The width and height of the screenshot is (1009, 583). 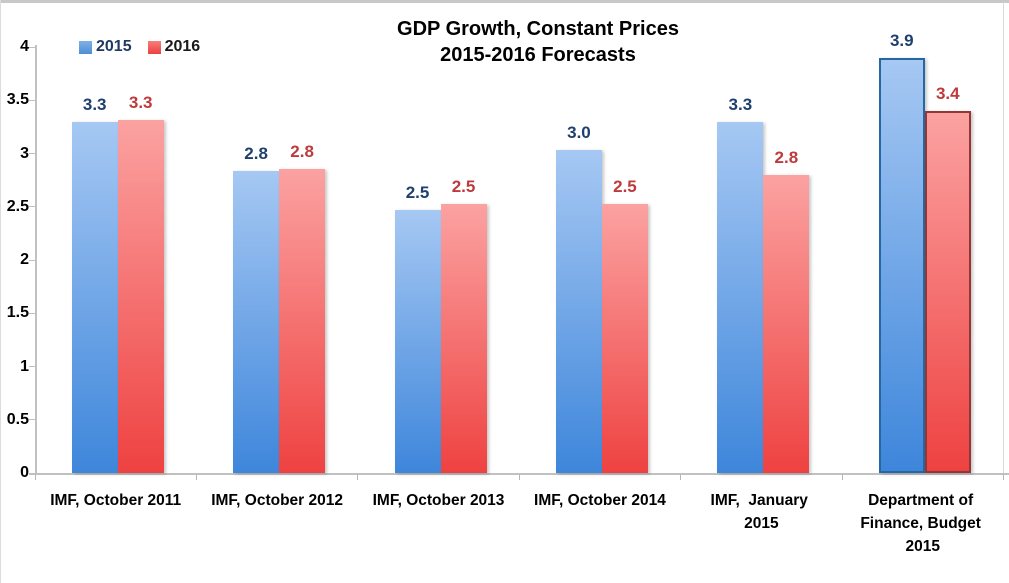 I want to click on bar-2016-imf-october-2011, so click(x=140, y=296).